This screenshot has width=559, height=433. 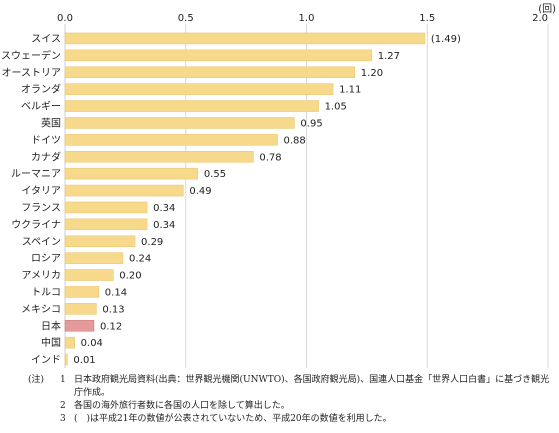 I want to click on category-label: カナダ, so click(x=46, y=156).